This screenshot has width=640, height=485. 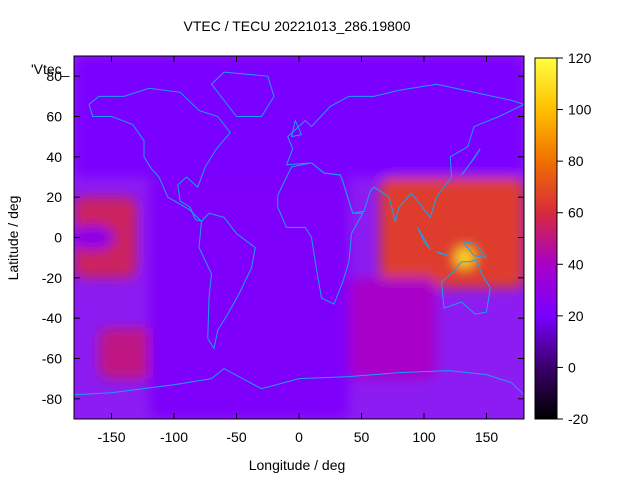 What do you see at coordinates (362, 437) in the screenshot?
I see `x-tick-label: 50` at bounding box center [362, 437].